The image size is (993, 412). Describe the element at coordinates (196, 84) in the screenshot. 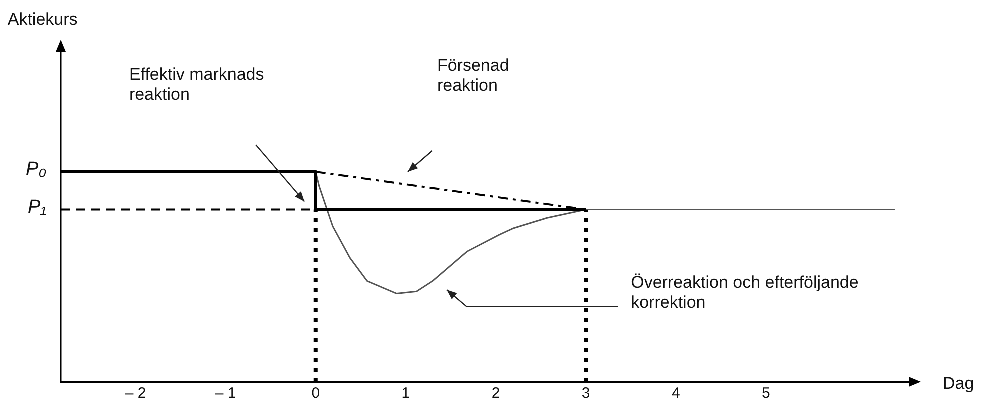

I see `text: Effektiv marknads reaktion` at that location.